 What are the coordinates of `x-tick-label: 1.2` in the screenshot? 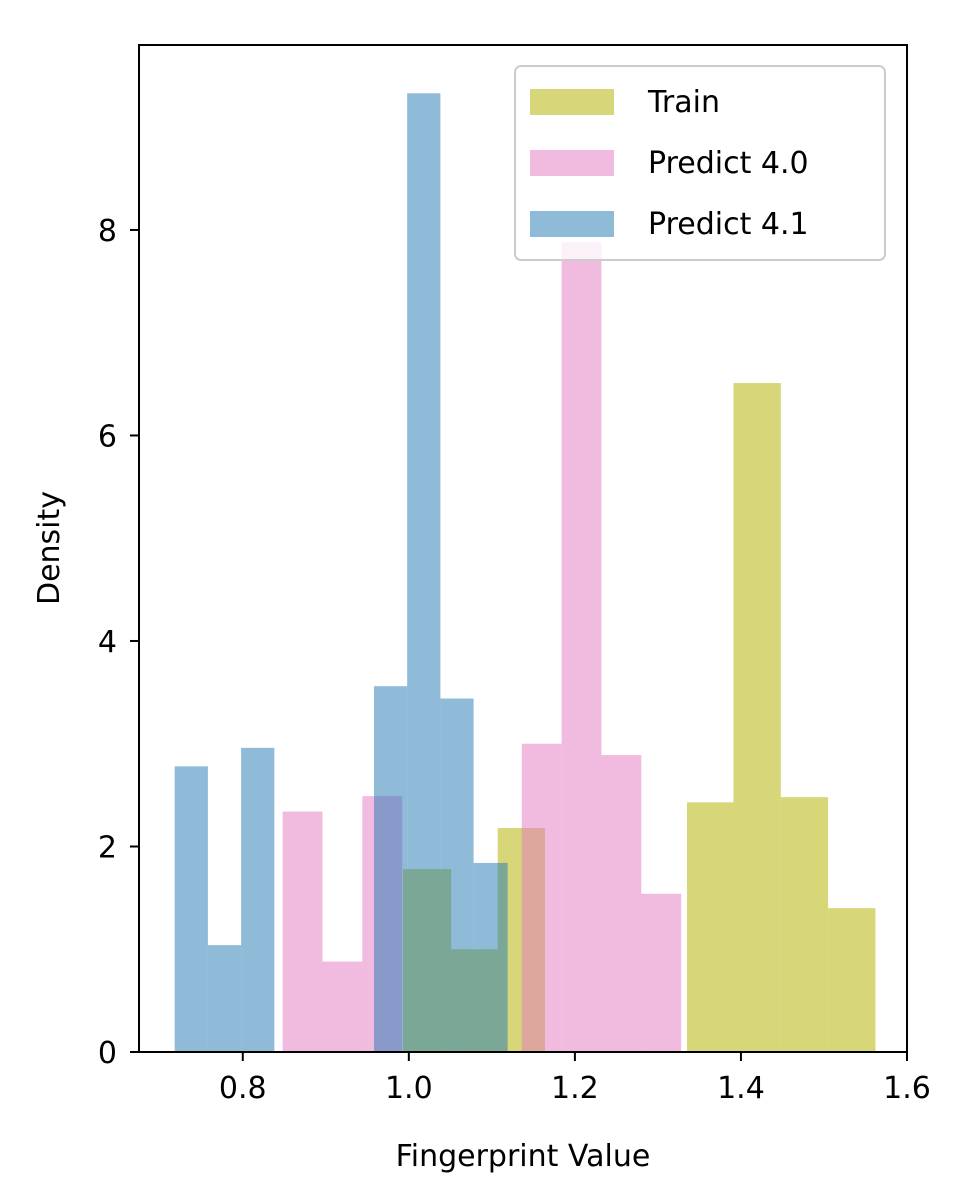 It's located at (575, 1088).